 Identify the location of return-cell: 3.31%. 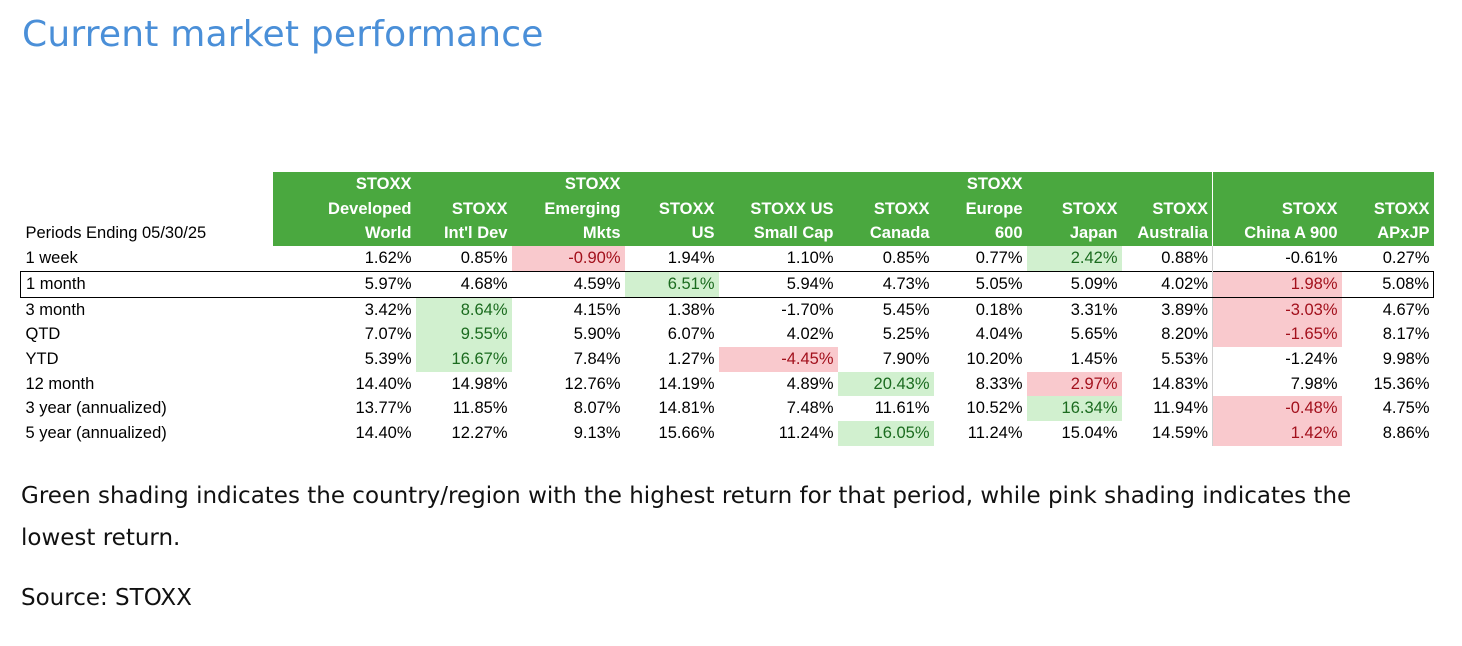
(1094, 309).